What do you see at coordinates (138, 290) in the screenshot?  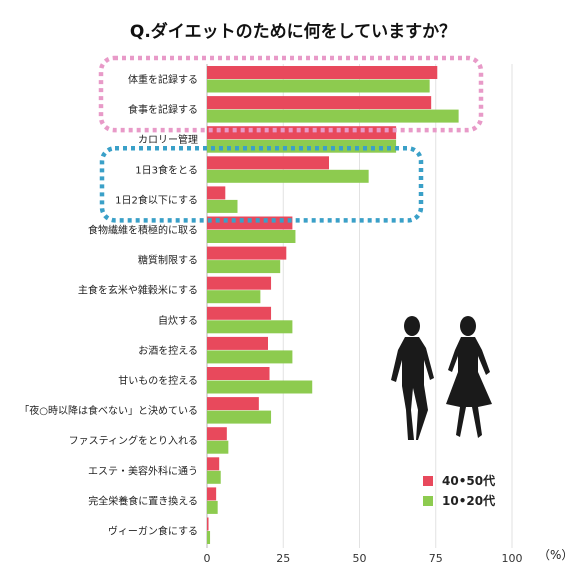 I see `category-label: 主食を玄米や雑穀米にする` at bounding box center [138, 290].